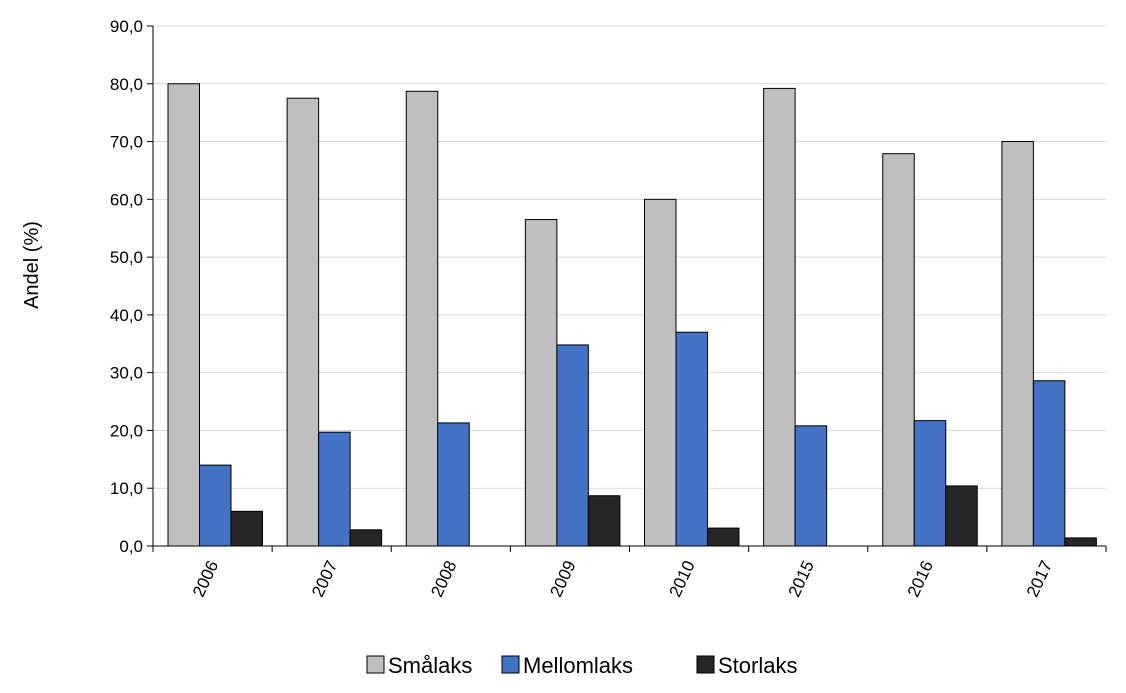  Describe the element at coordinates (375, 664) in the screenshot. I see `legend-swatch-smålaks` at that location.